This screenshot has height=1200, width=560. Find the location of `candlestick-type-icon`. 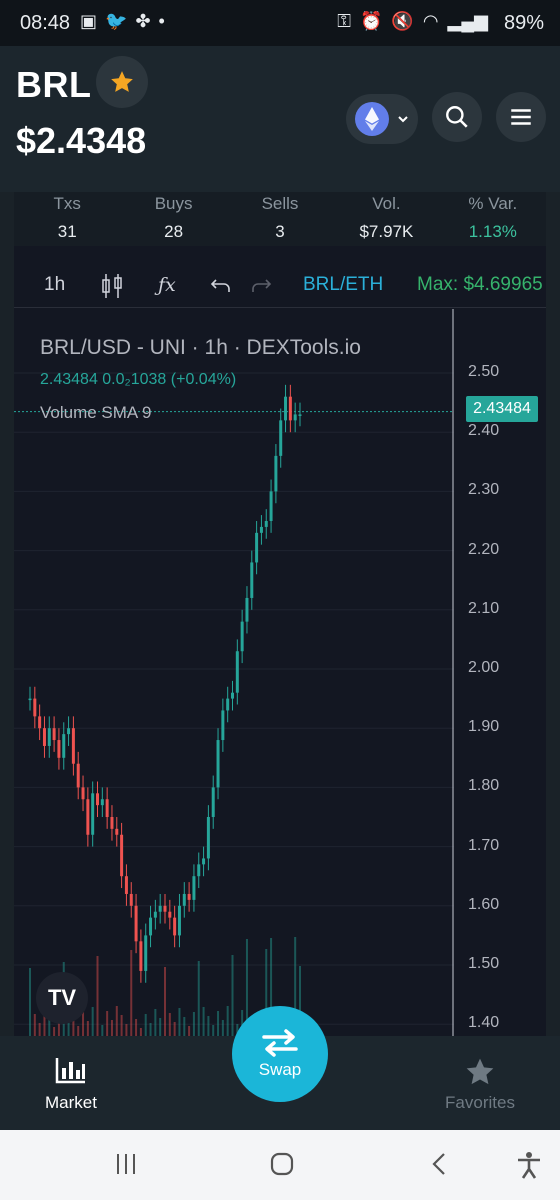

candlestick-type-icon is located at coordinates (112, 286).